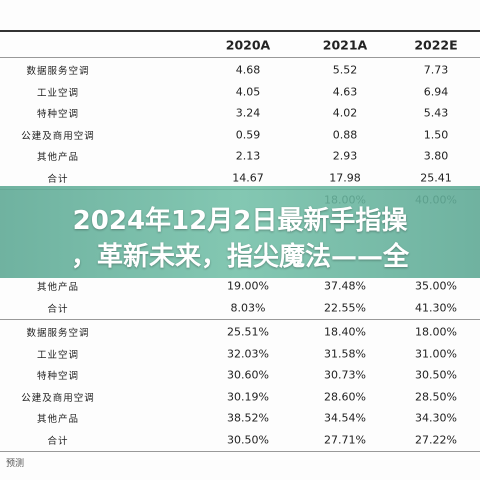 This screenshot has width=480, height=480. What do you see at coordinates (345, 156) in the screenshot?
I see `cell-value: 2.93` at bounding box center [345, 156].